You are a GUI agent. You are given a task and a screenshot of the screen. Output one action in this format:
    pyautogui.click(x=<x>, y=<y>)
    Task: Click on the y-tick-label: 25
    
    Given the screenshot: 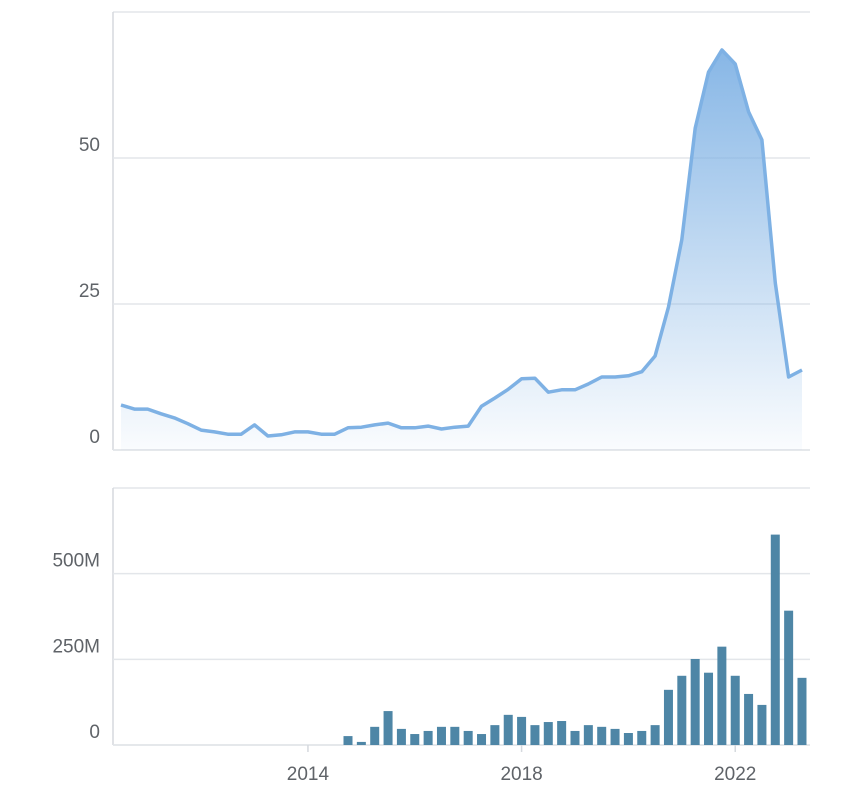 What is the action you would take?
    pyautogui.click(x=89, y=291)
    